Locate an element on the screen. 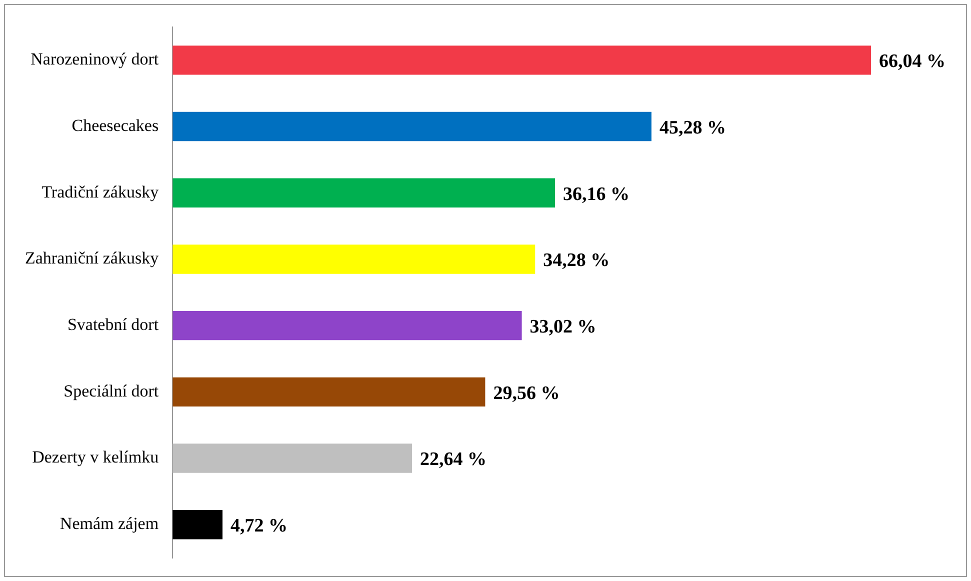 The image size is (971, 581). data-label: 34,28 % is located at coordinates (576, 261).